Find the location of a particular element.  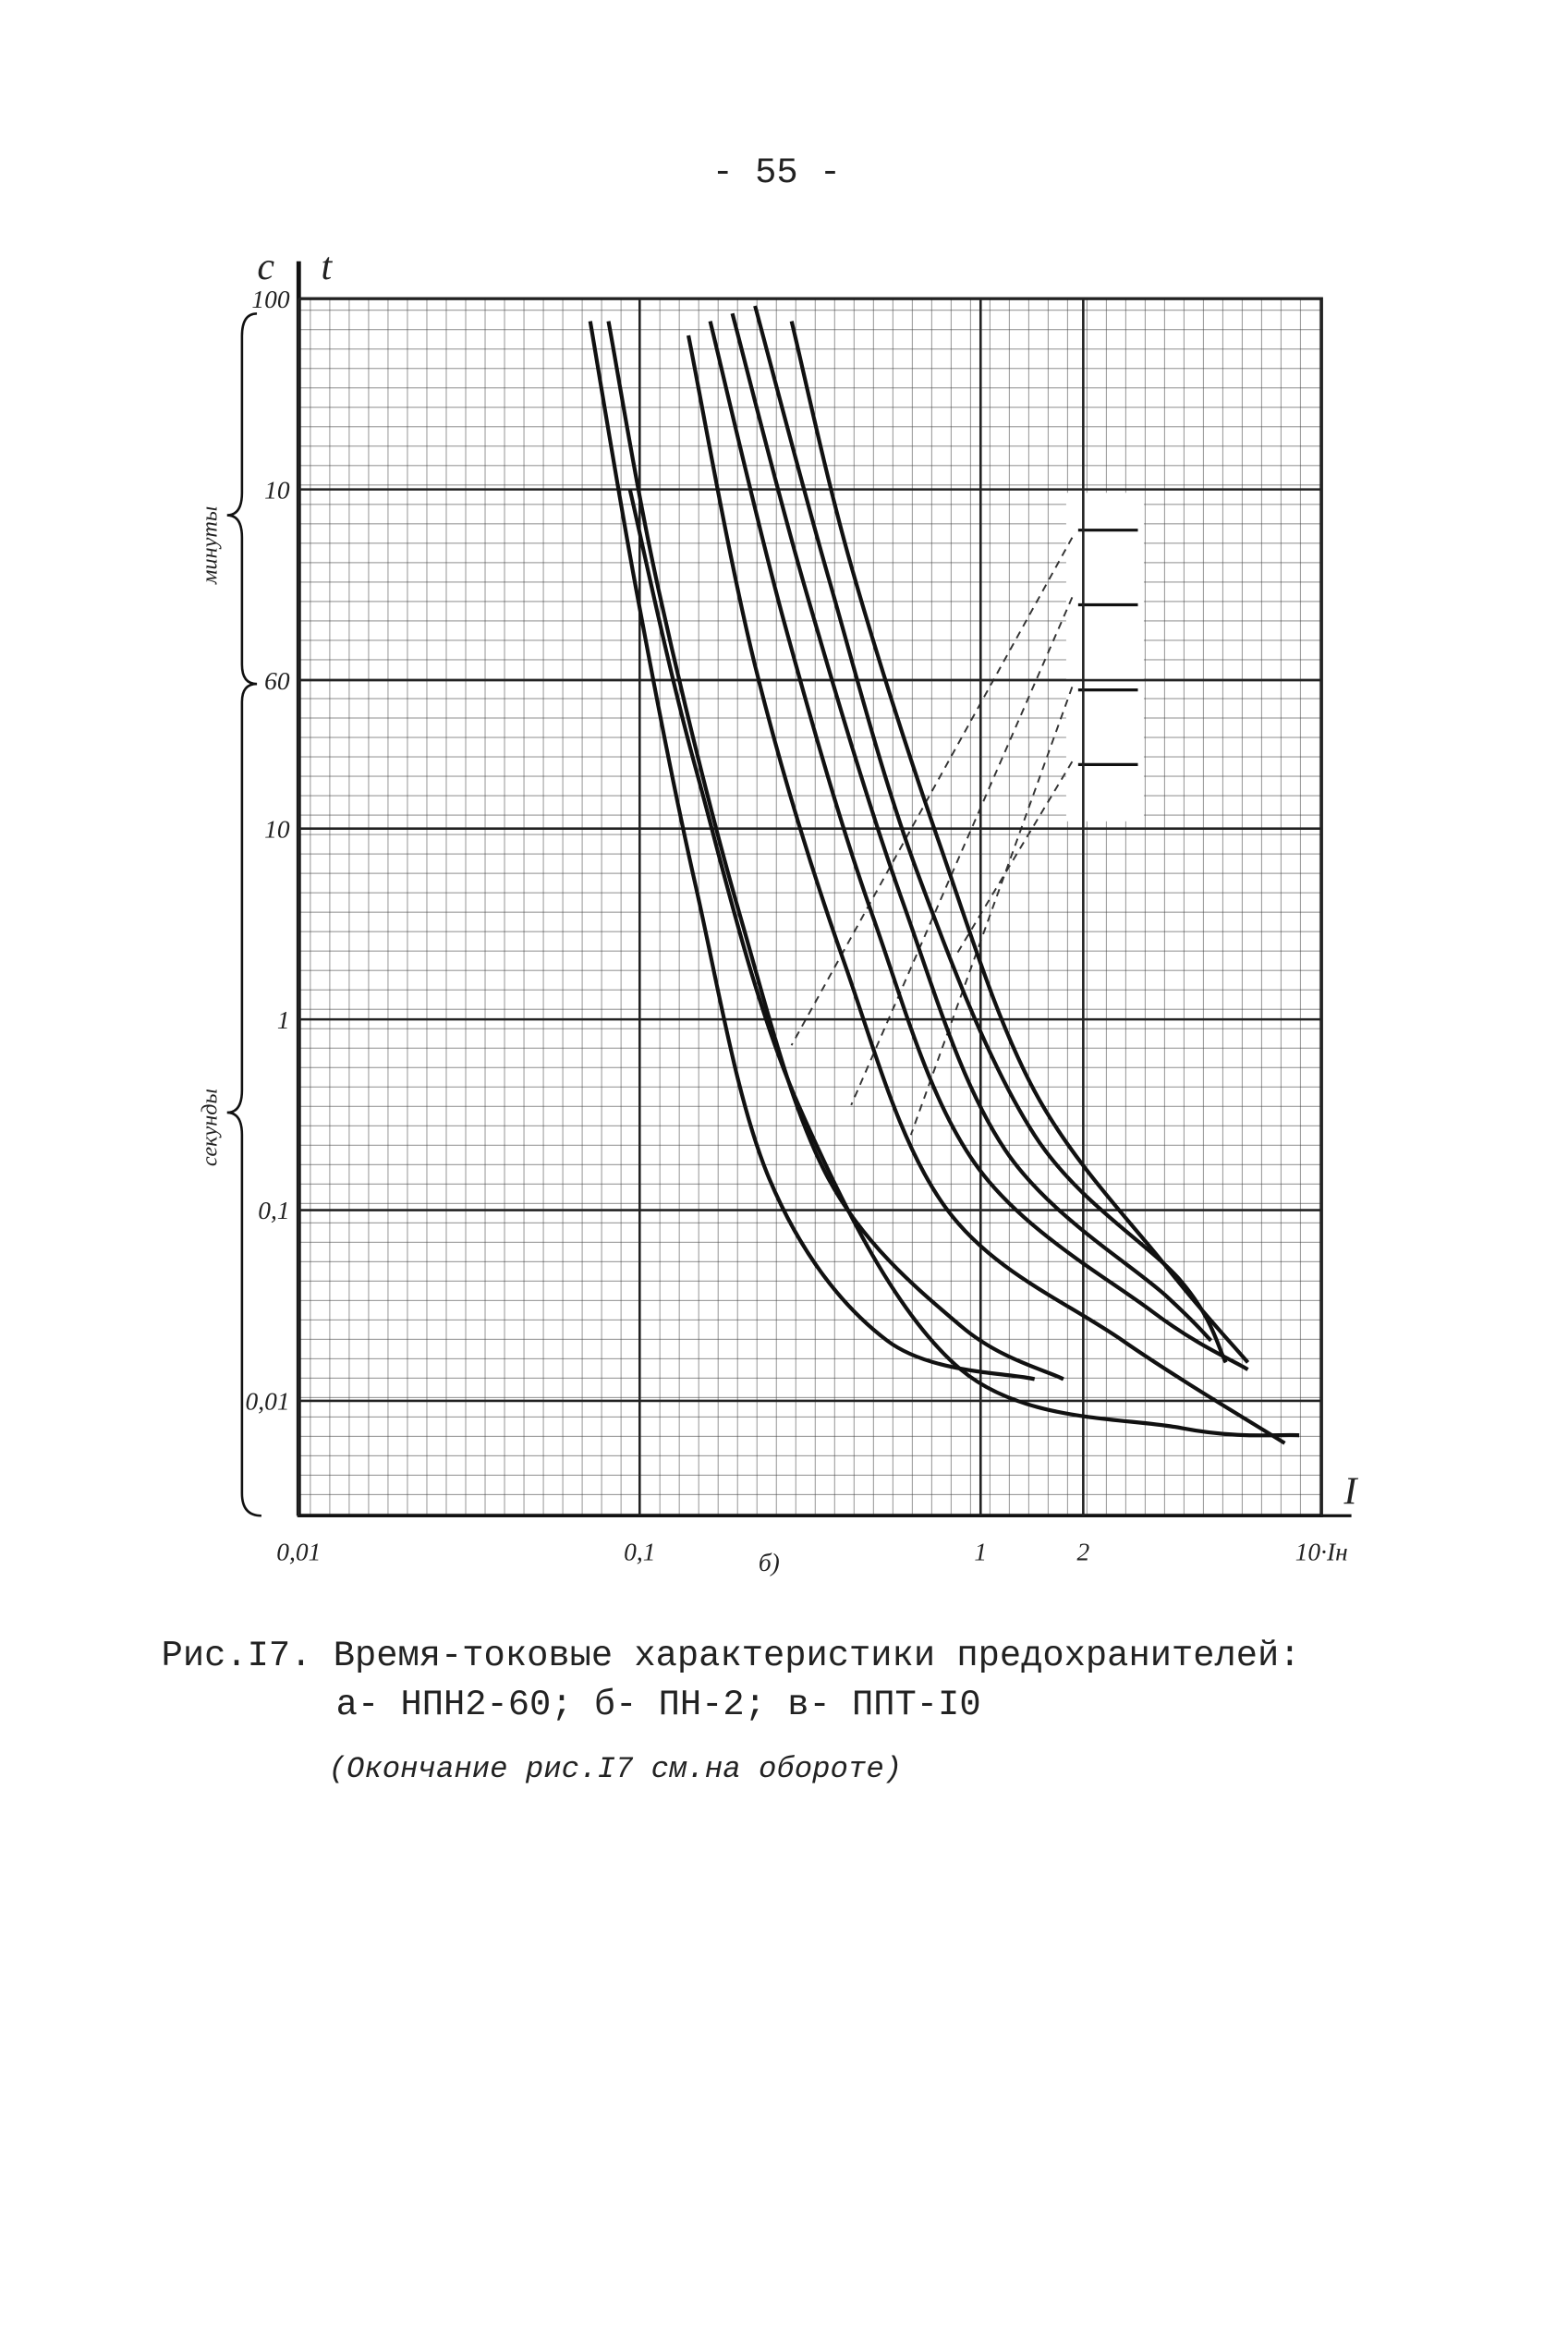

x-tick-label: 1 is located at coordinates (981, 1552).